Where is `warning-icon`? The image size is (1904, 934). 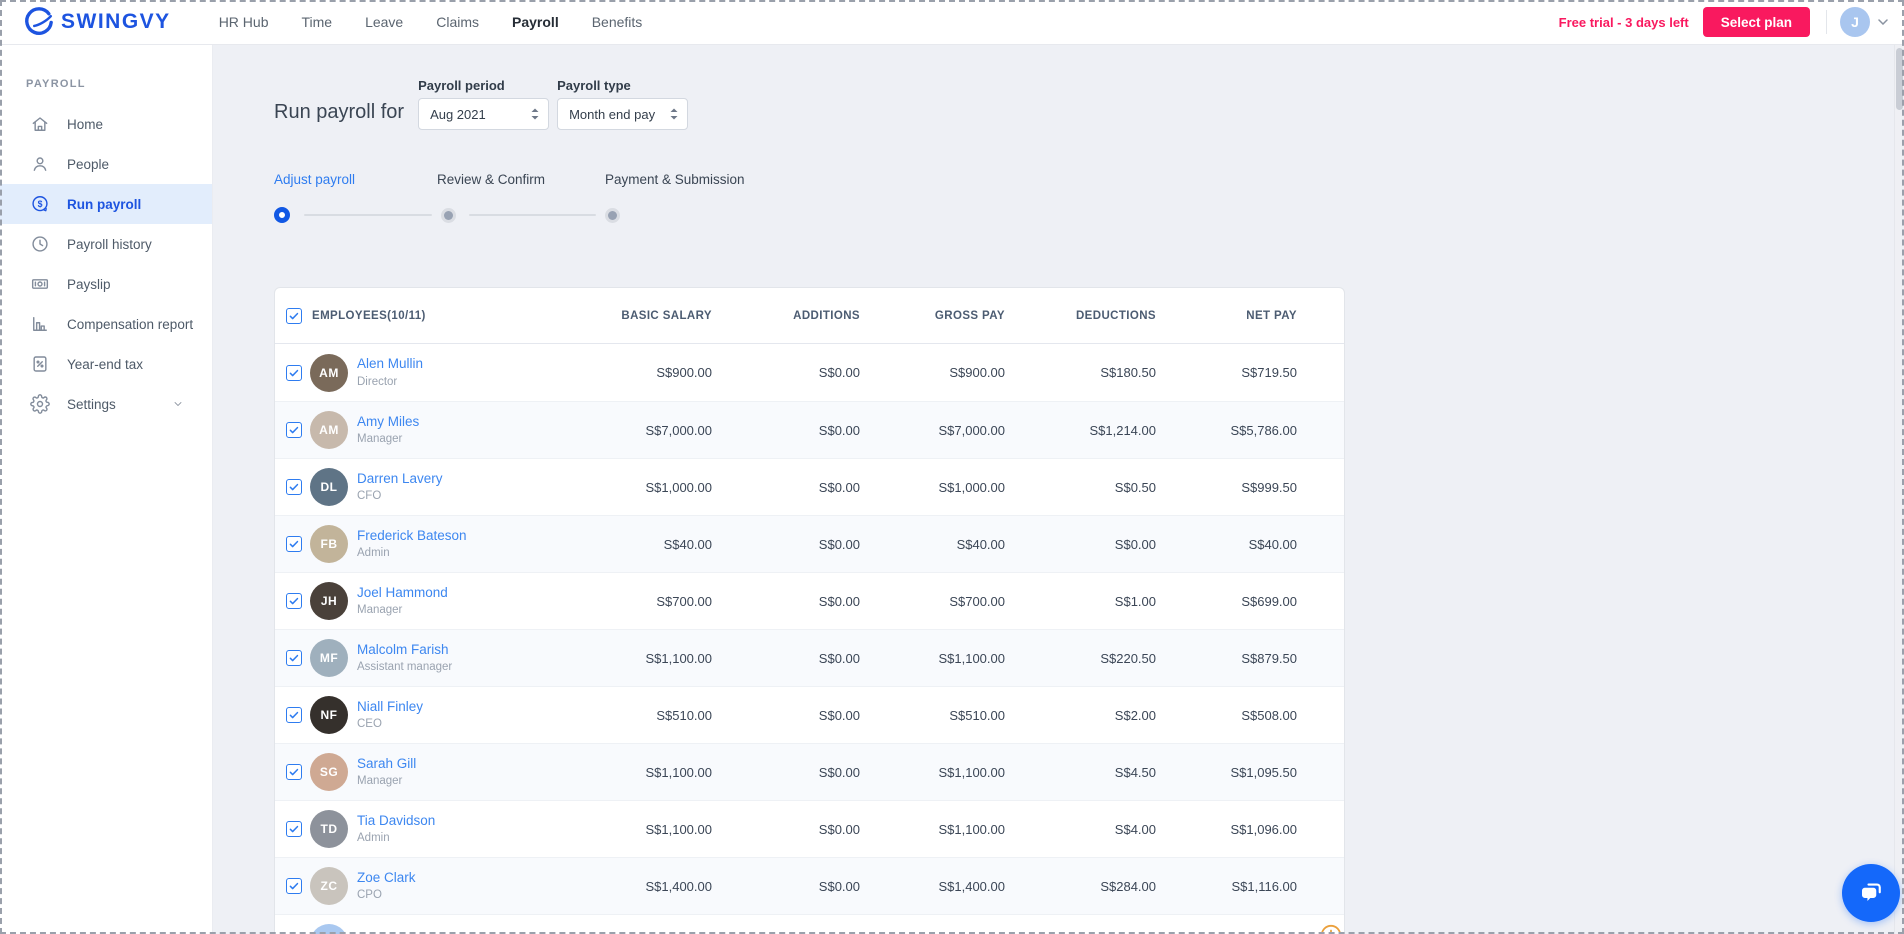
warning-icon is located at coordinates (1331, 929).